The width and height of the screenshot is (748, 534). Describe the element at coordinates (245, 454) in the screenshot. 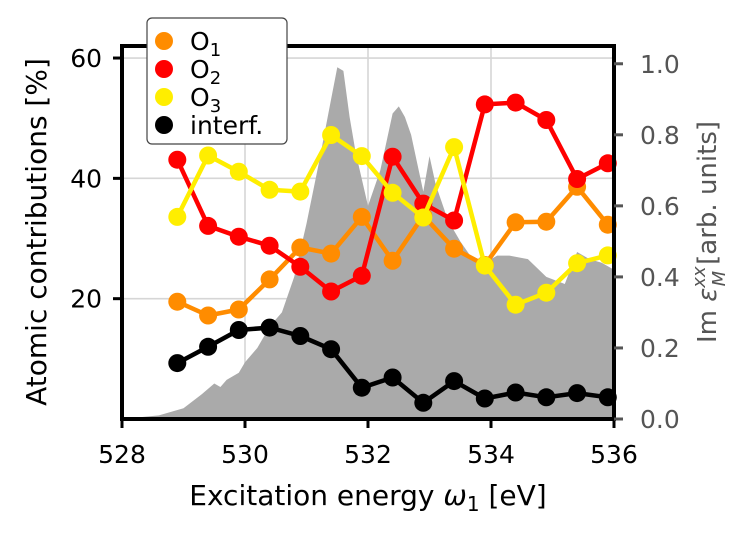

I see `x-tick-label: 530` at that location.